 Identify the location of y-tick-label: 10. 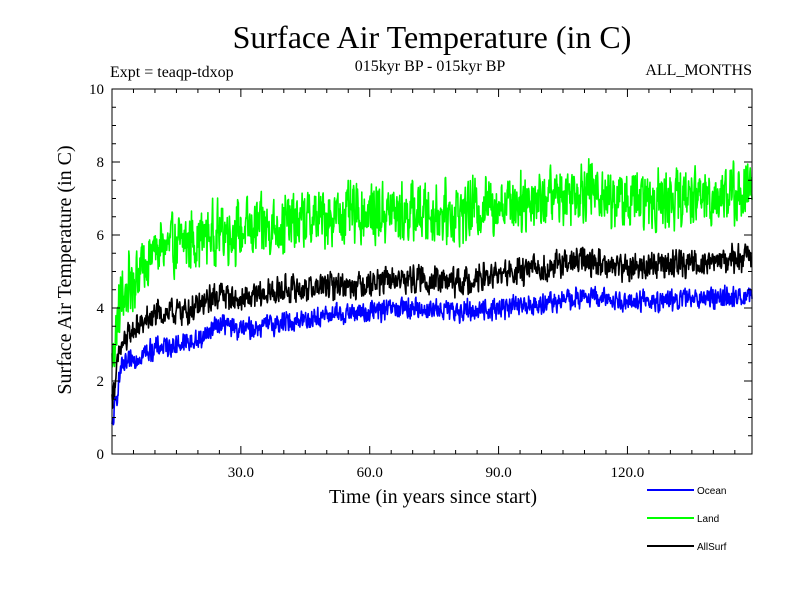
(96, 90).